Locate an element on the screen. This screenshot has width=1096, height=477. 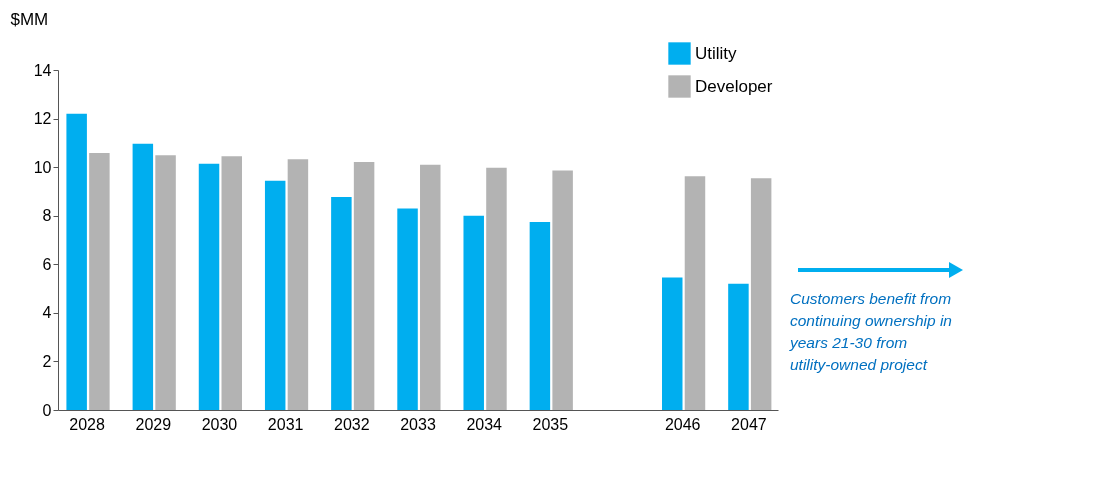
x-tick-label: 2033 is located at coordinates (418, 424).